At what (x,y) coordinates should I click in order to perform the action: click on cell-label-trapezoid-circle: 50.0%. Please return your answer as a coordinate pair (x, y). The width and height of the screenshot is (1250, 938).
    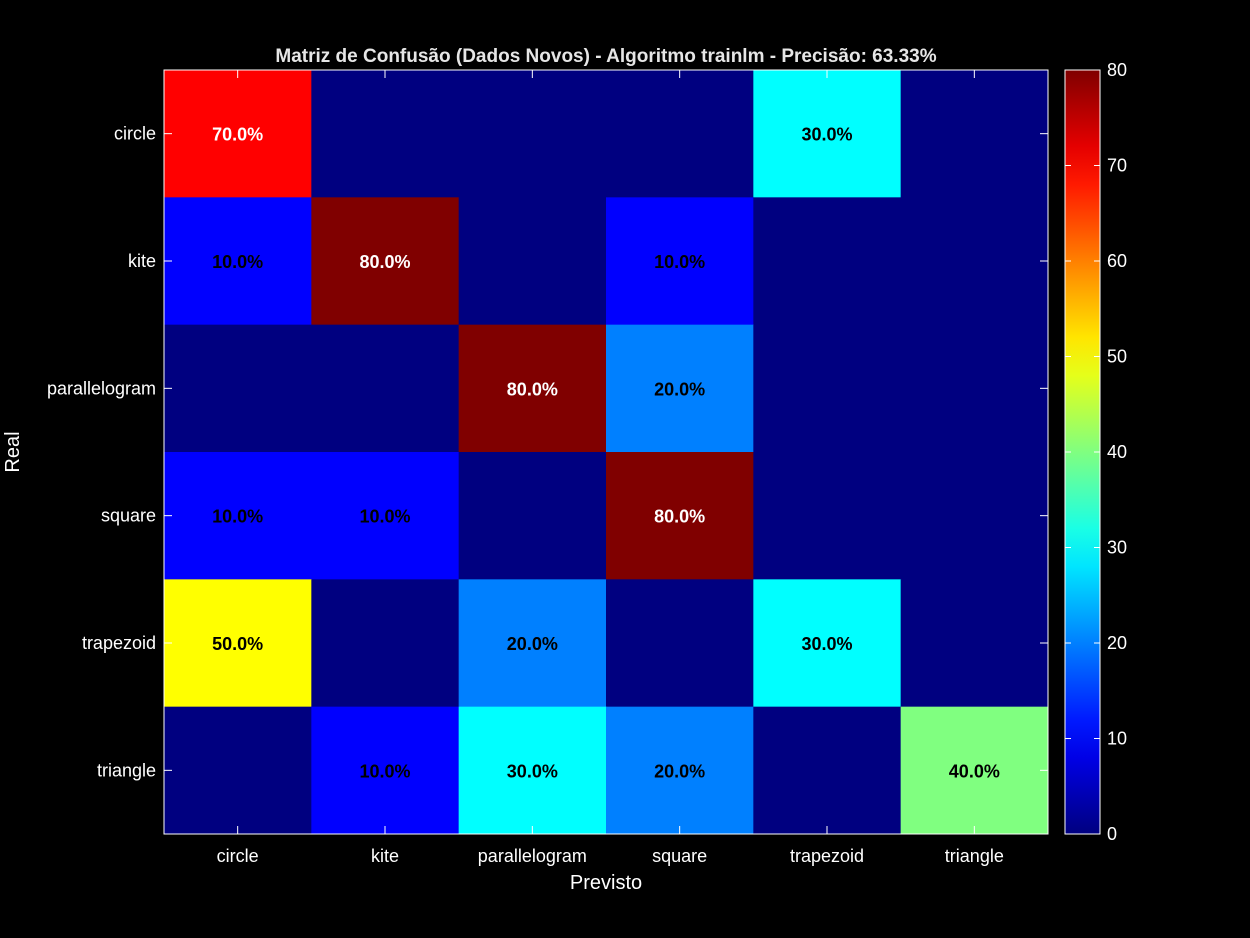
    Looking at the image, I should click on (237, 644).